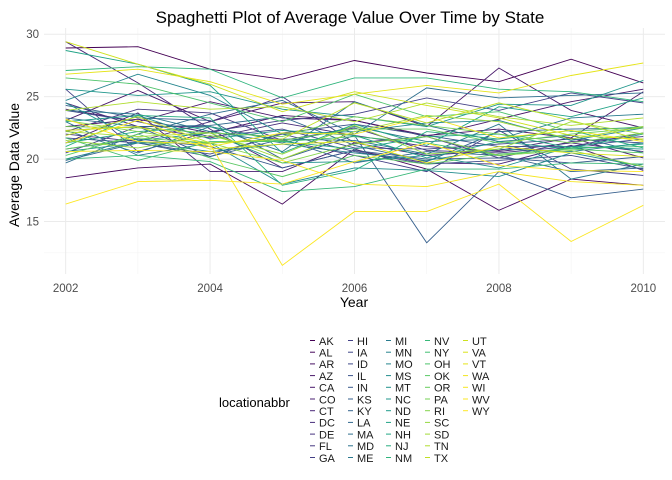  Describe the element at coordinates (403, 354) in the screenshot. I see `legend-label-mn: MN` at that location.